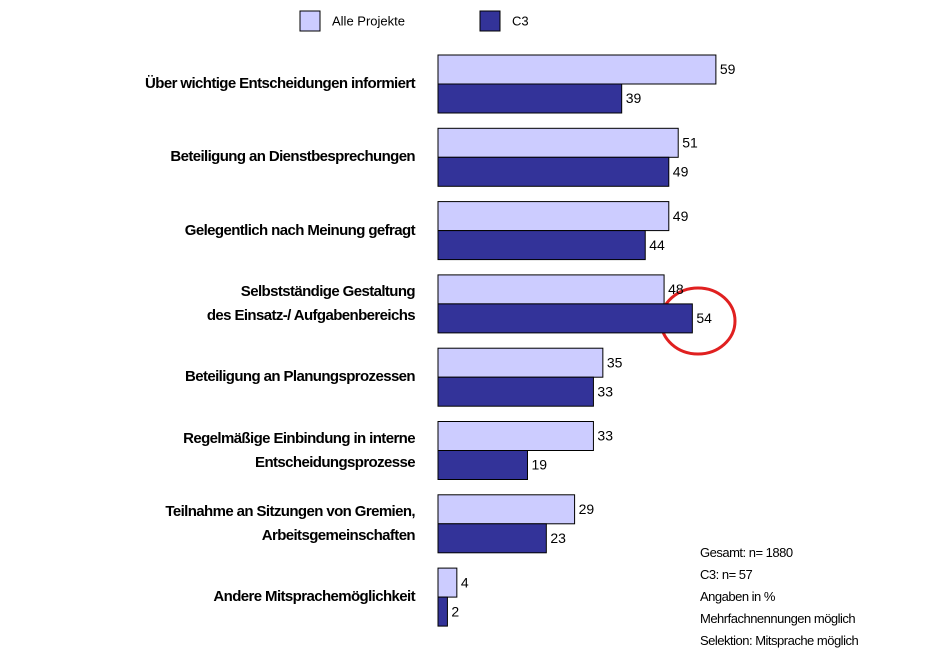 This screenshot has height=651, width=943. I want to click on value-label: 35, so click(615, 362).